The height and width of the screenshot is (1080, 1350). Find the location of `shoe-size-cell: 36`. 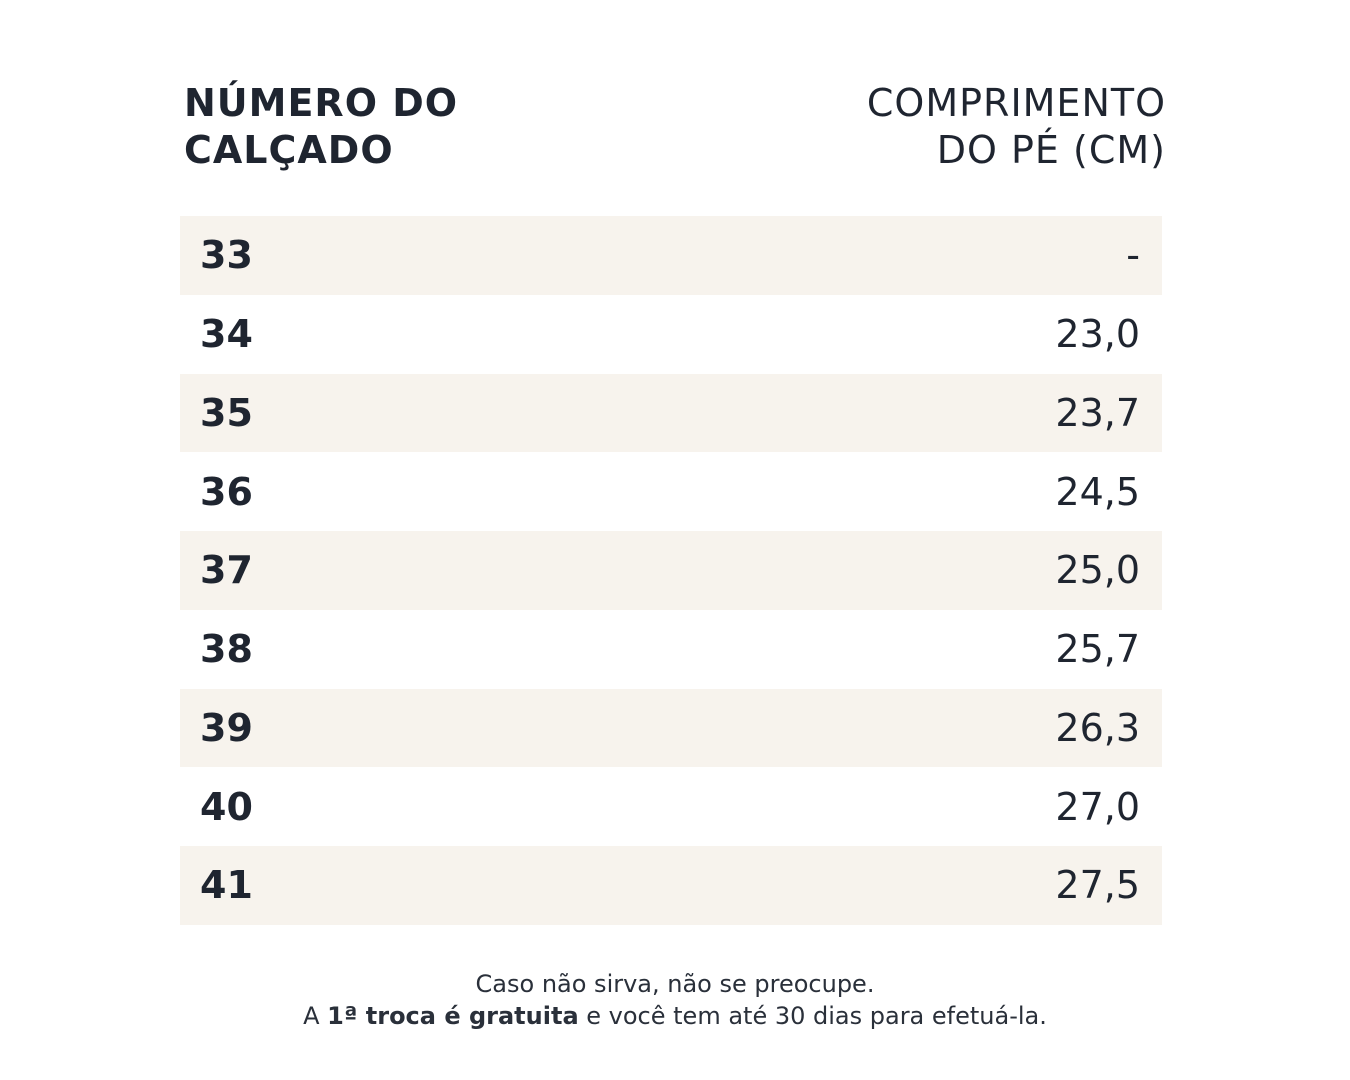

shoe-size-cell: 36 is located at coordinates (226, 491).